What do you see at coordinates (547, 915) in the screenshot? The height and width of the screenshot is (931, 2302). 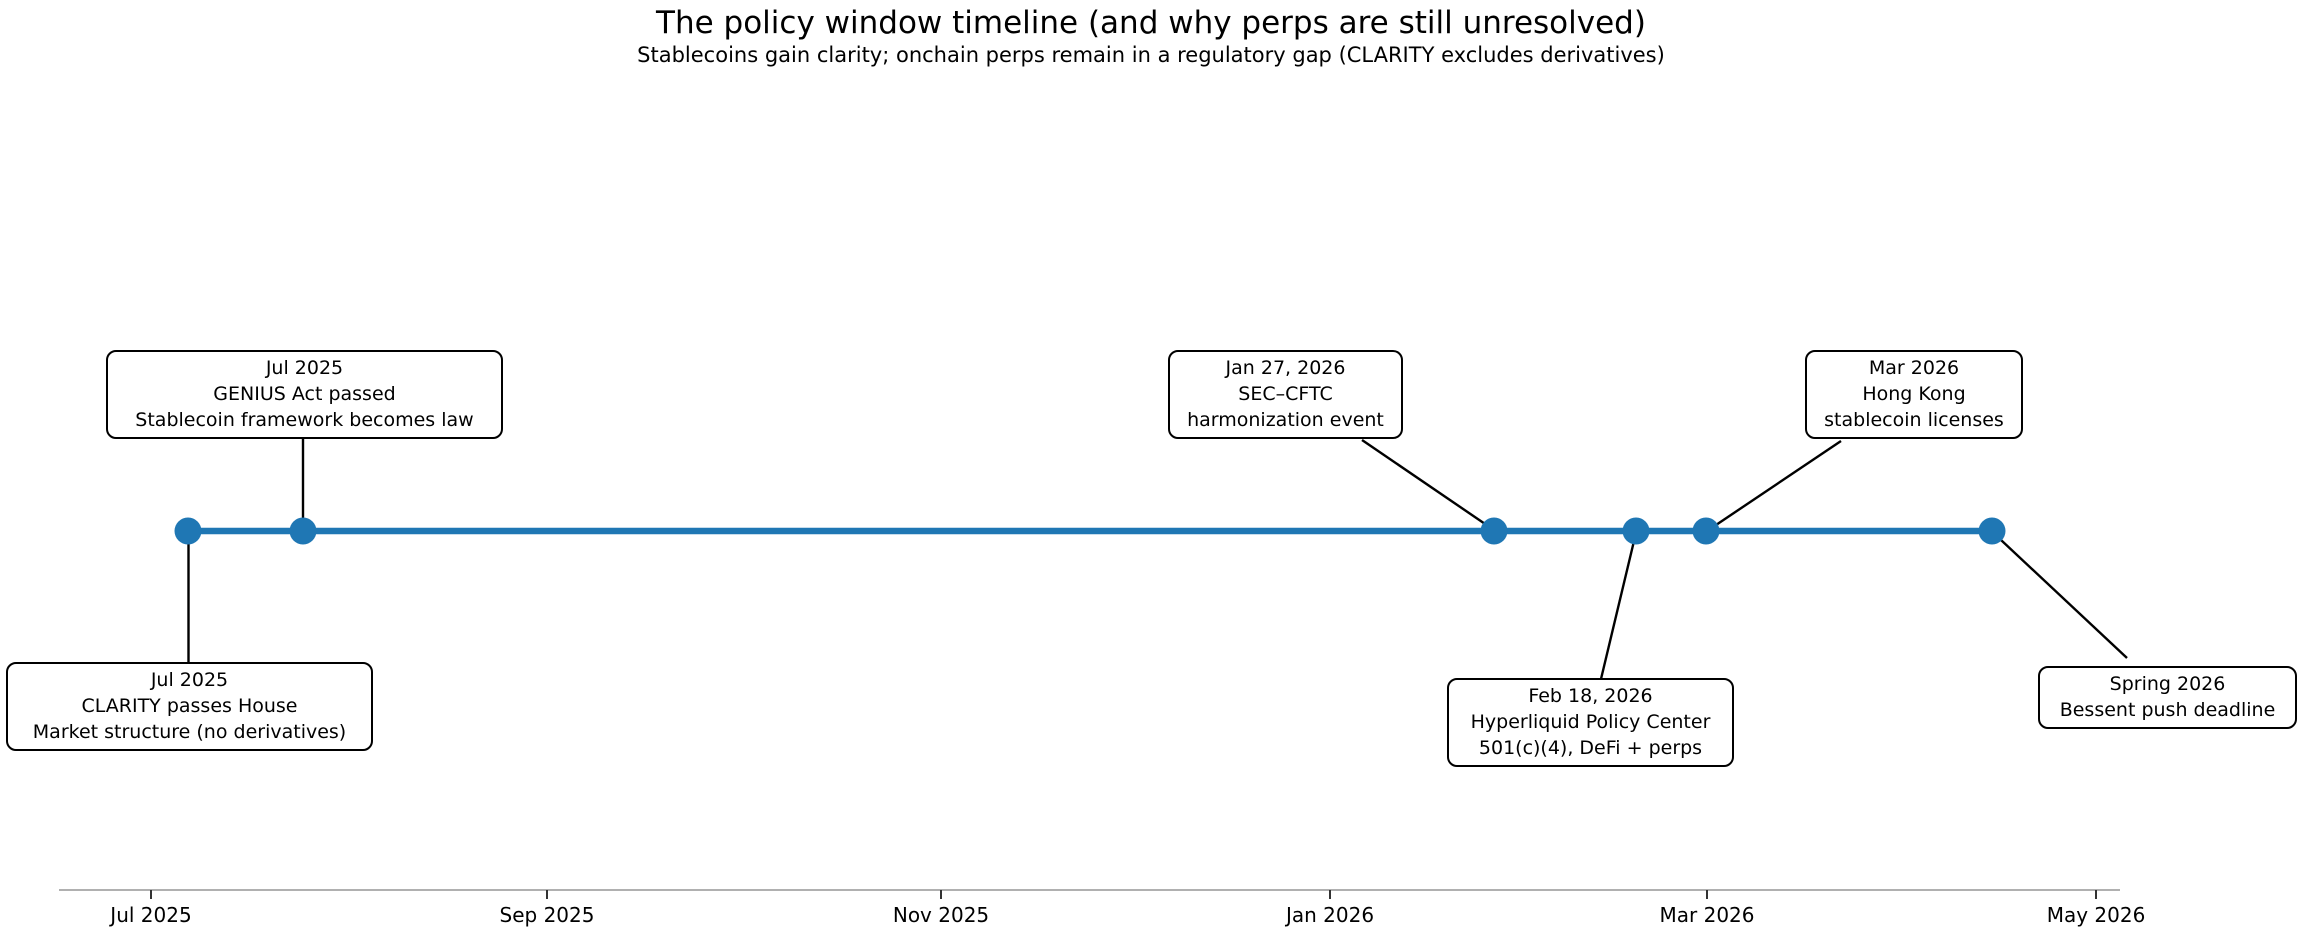 I see `x-axis-tick-label: Sep 2025` at bounding box center [547, 915].